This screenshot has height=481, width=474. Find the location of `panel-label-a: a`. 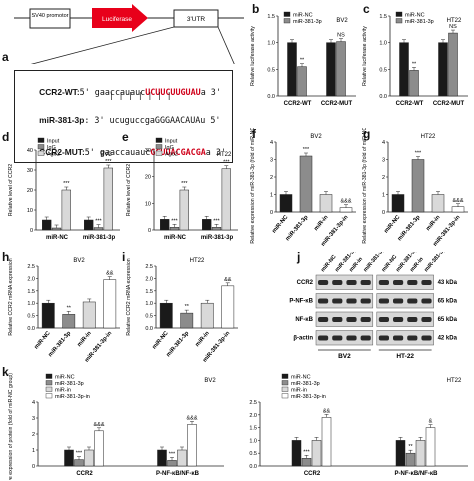

panel-label-a: a is located at coordinates (5, 57).